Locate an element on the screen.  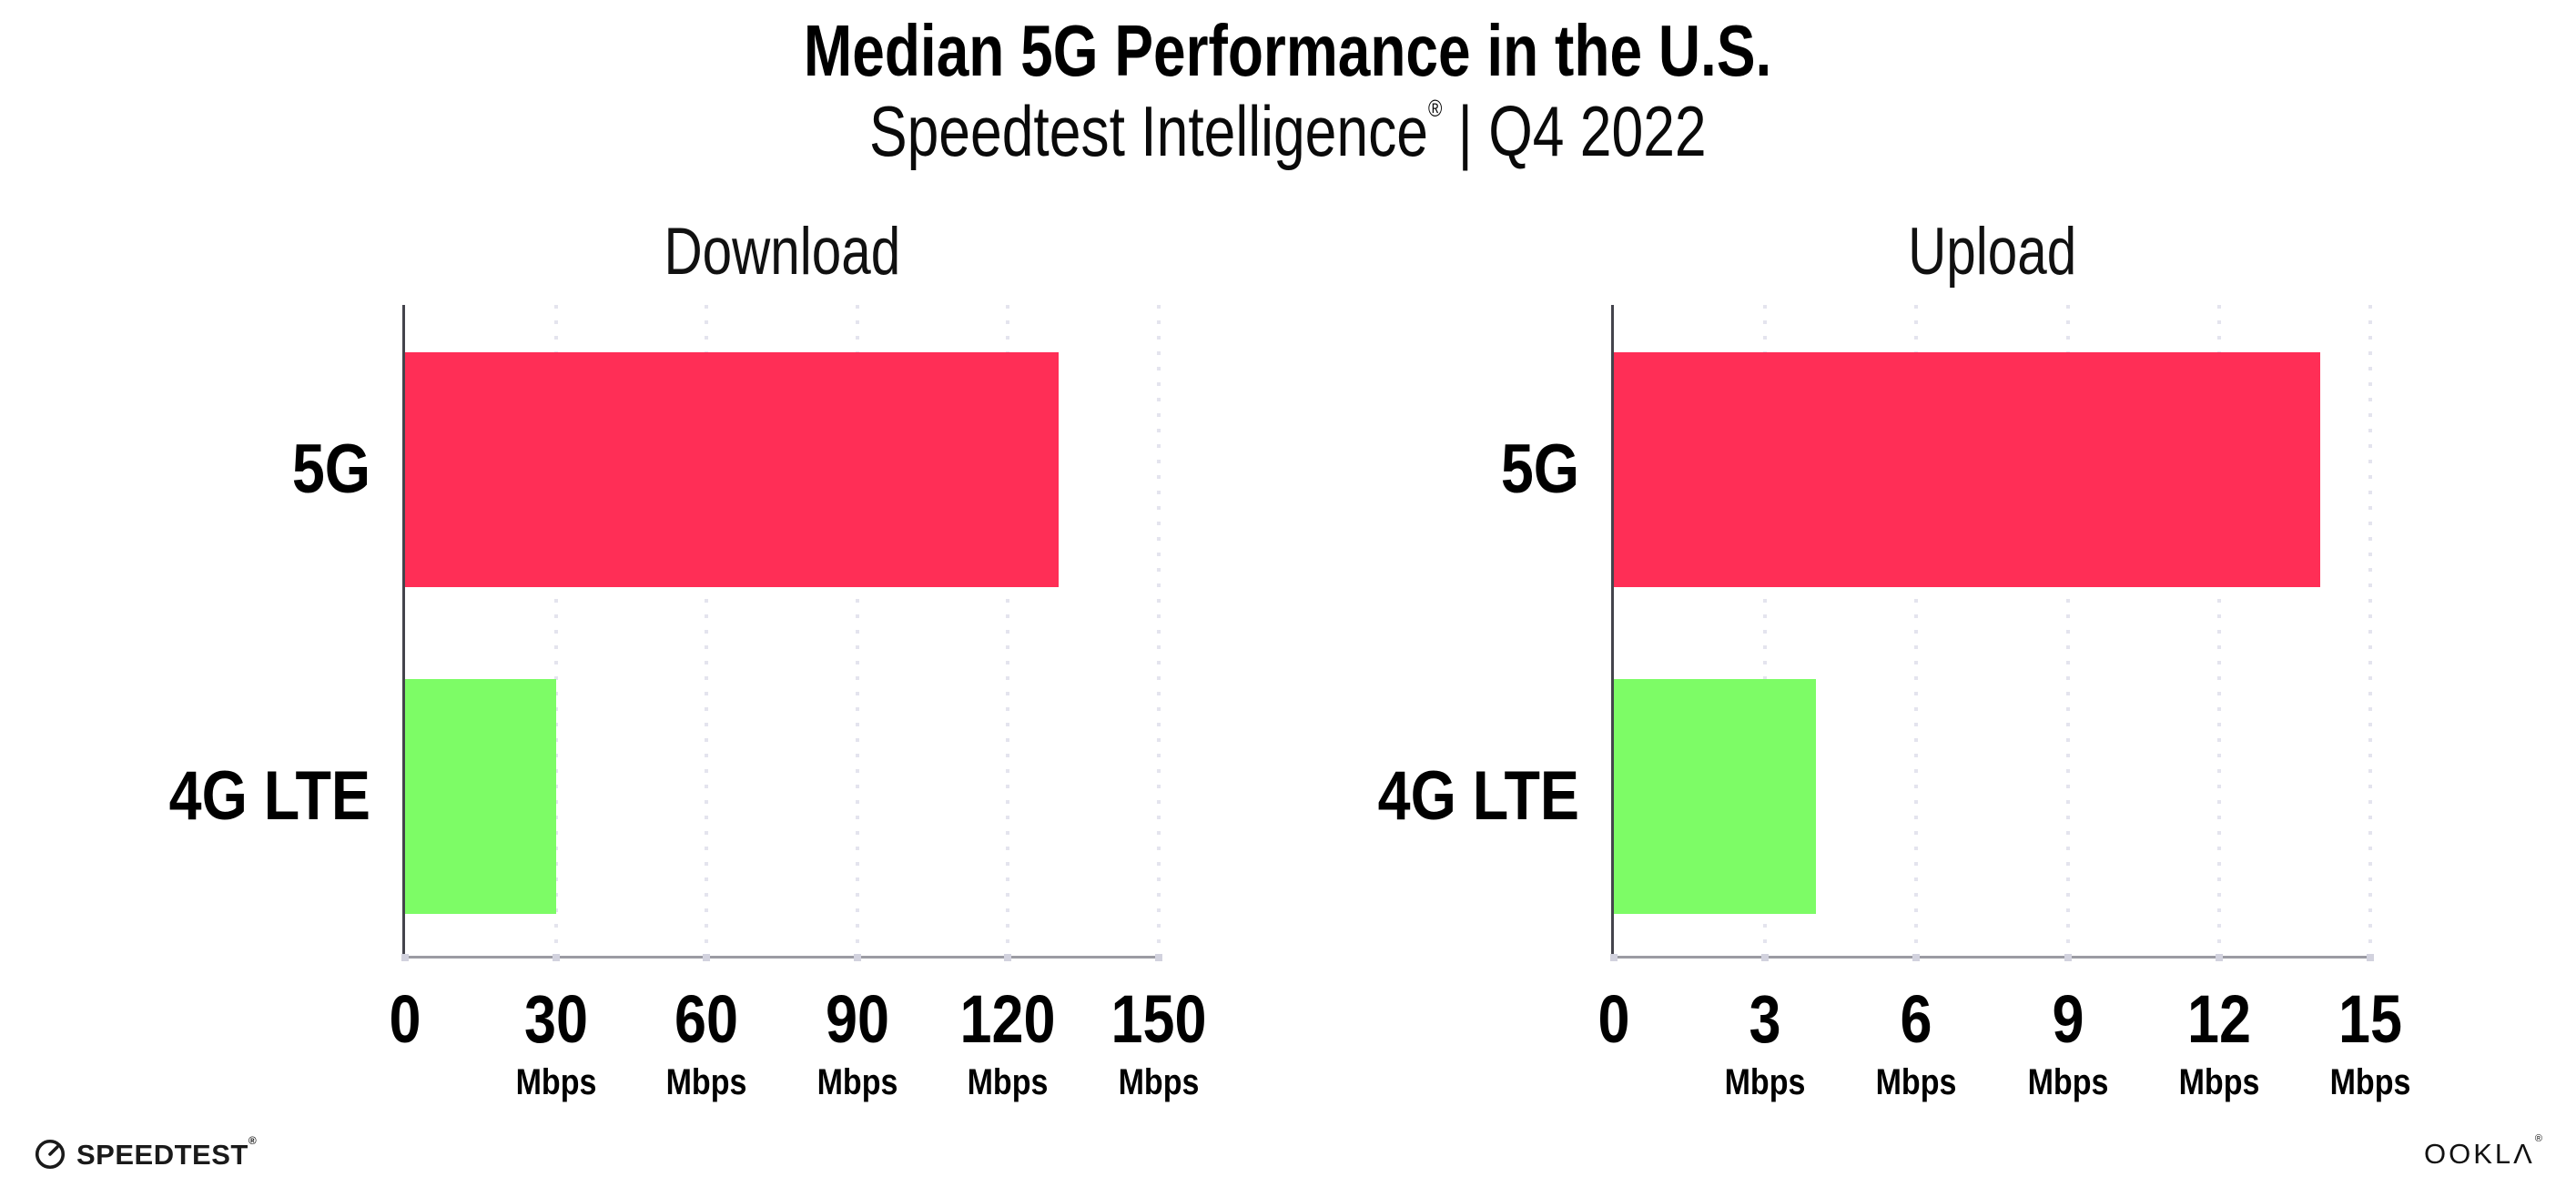
x-tick-value: 9 is located at coordinates (2068, 1019).